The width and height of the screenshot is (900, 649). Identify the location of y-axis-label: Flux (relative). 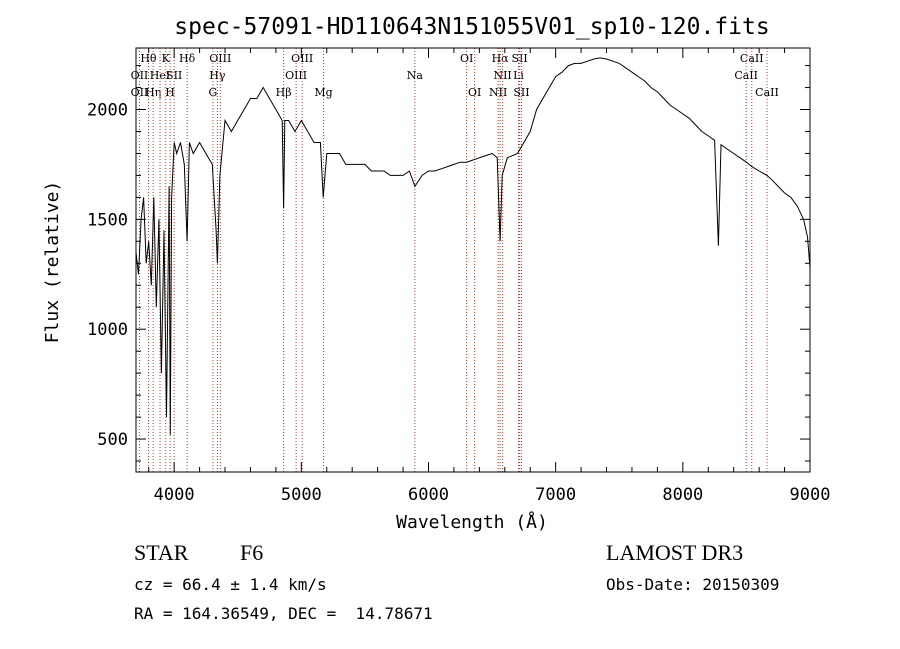
(52, 262).